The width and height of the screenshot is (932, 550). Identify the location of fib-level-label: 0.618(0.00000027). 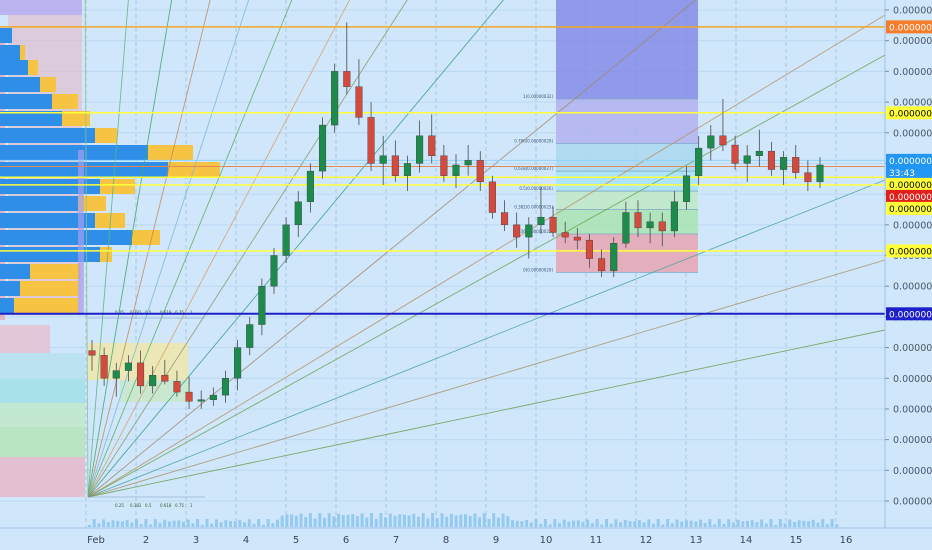
(533, 168).